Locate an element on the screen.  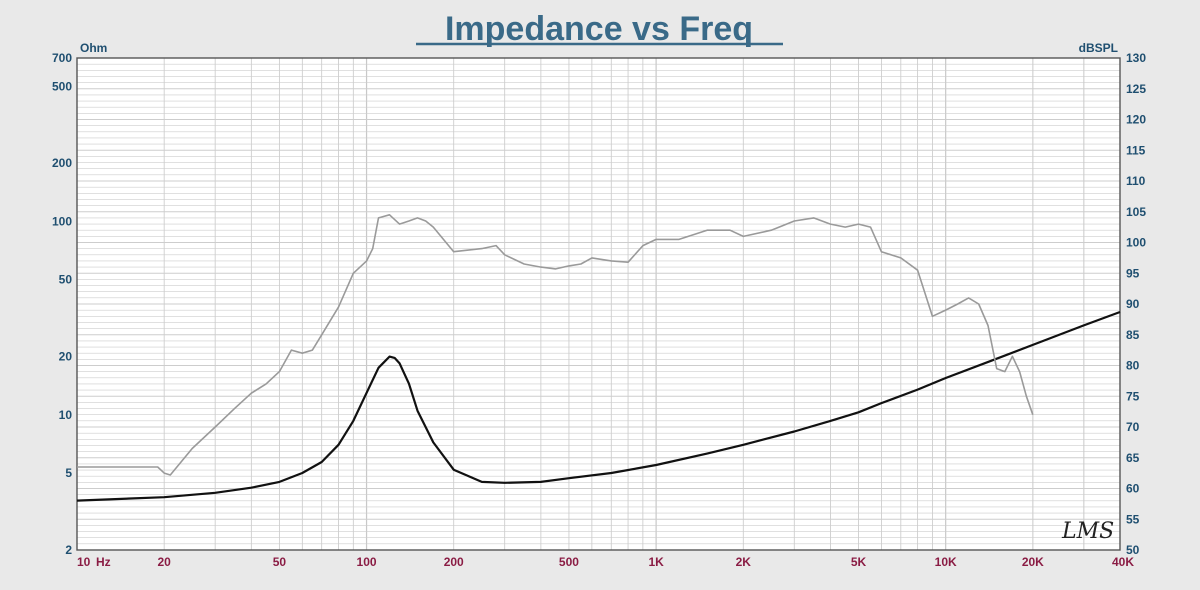
right-tick-label: 100 is located at coordinates (1136, 243).